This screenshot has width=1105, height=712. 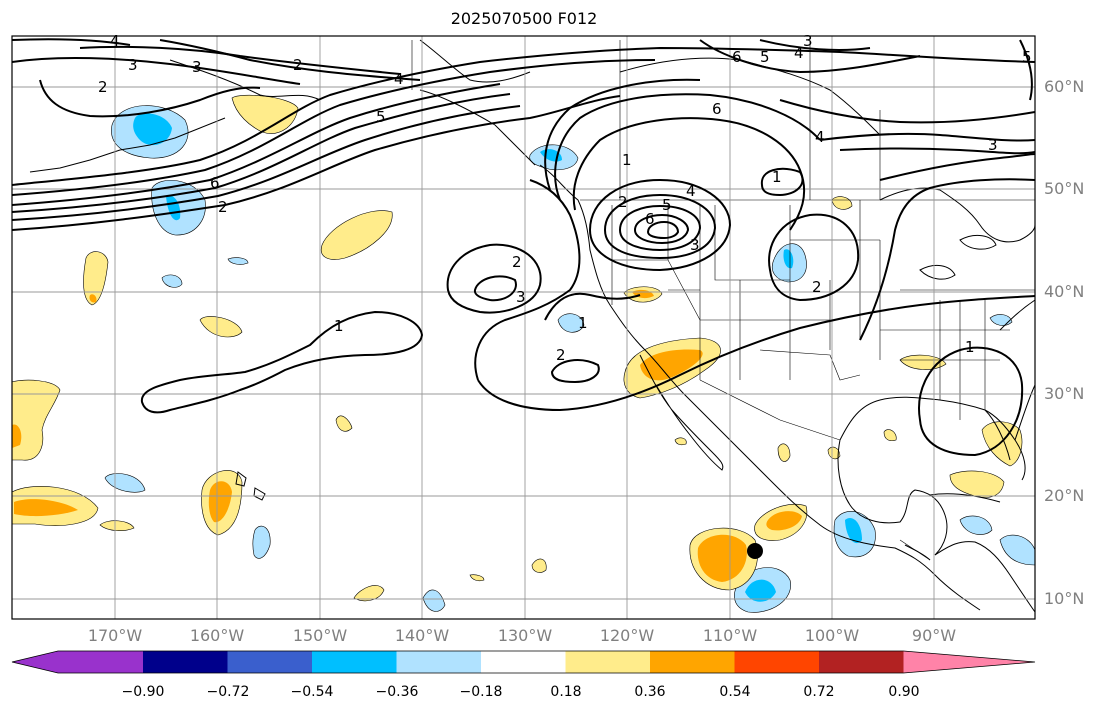 I want to click on colorbar-tick-label: −0.18, so click(x=481, y=692).